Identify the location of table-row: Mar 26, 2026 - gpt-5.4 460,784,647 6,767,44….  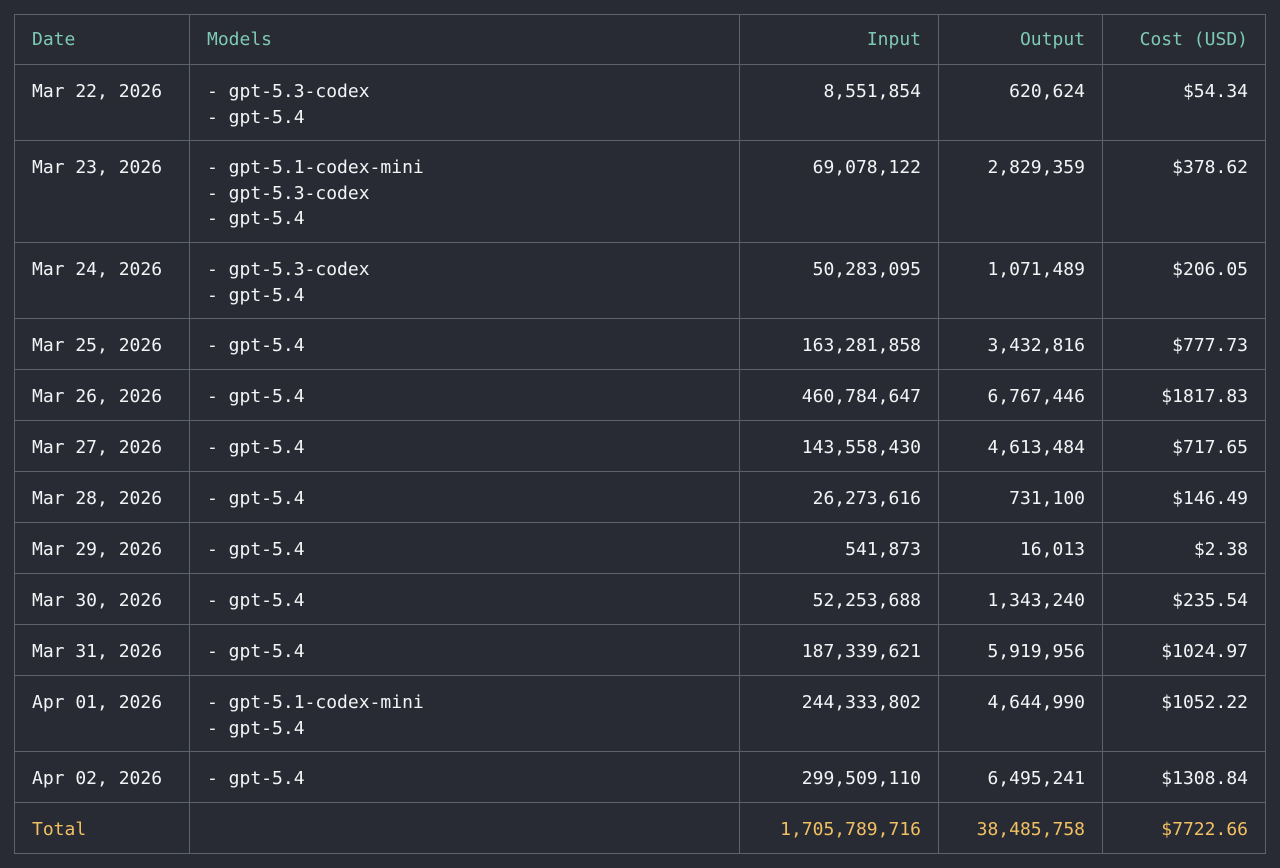
(640, 395).